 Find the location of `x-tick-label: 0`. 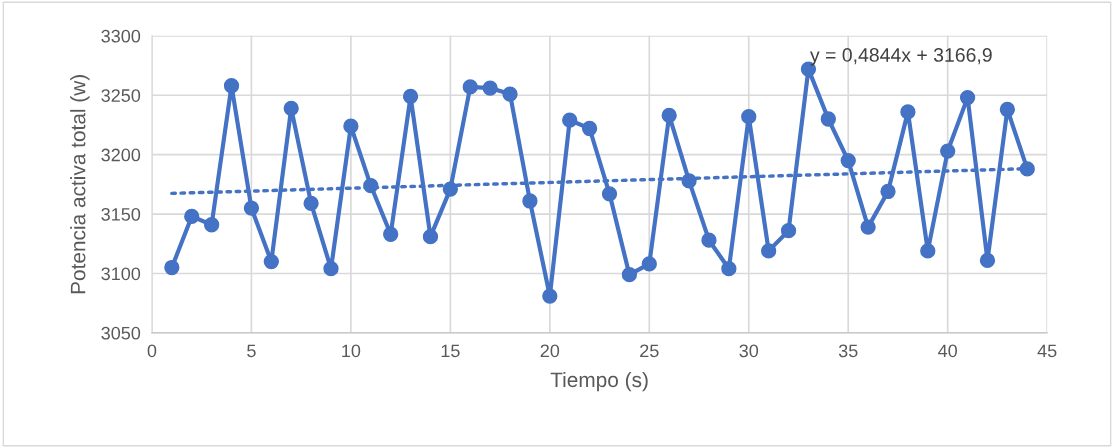

x-tick-label: 0 is located at coordinates (152, 351).